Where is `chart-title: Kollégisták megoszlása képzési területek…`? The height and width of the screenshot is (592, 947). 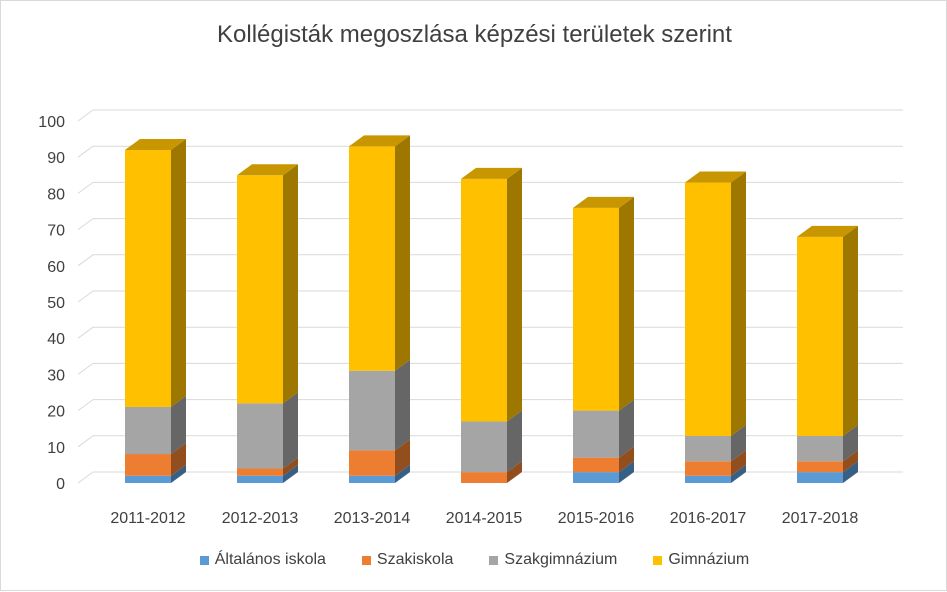
chart-title: Kollégisták megoszlása képzési területek… is located at coordinates (474, 34).